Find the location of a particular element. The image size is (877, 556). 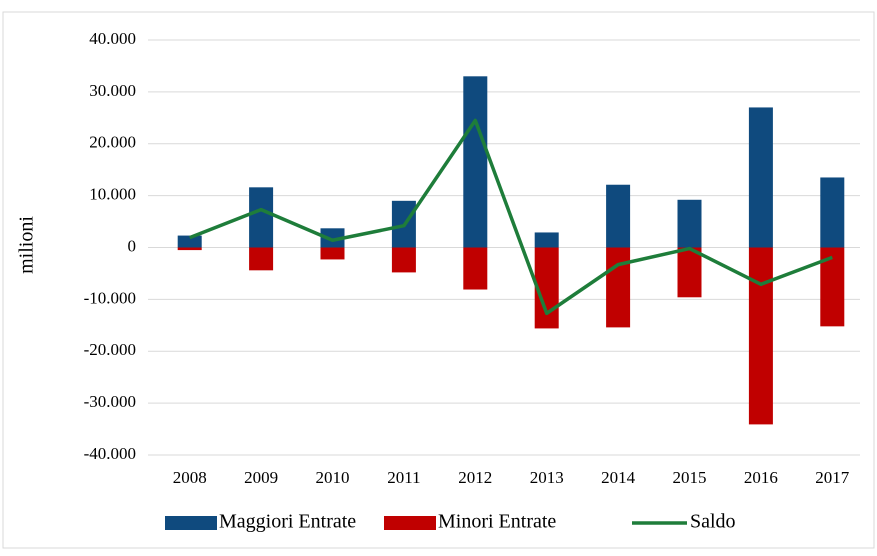

y-tick-label: 30.000 is located at coordinates (112, 90).